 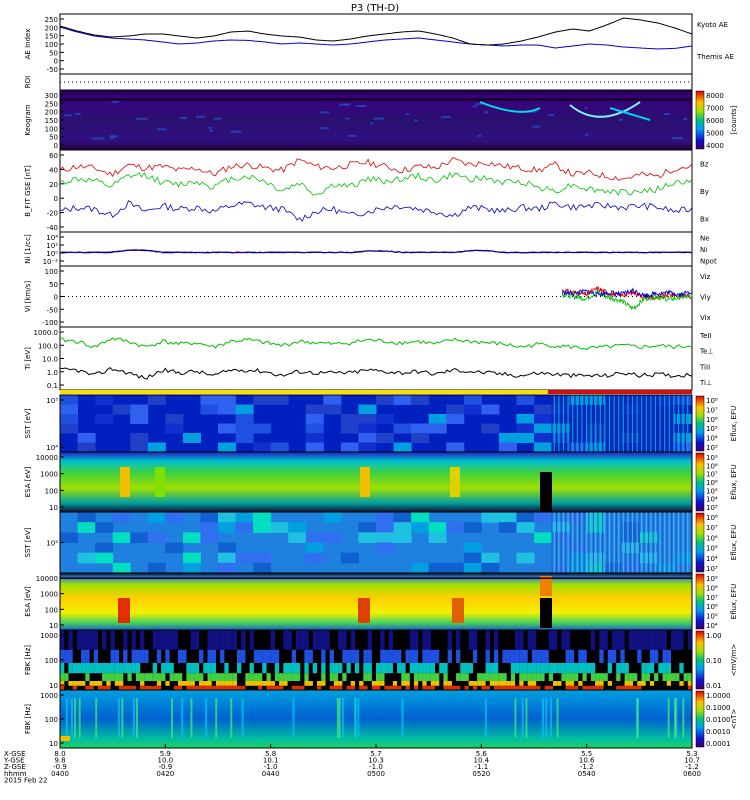 I want to click on esa-e-colorbar-tick: 10⁴, so click(x=712, y=500).